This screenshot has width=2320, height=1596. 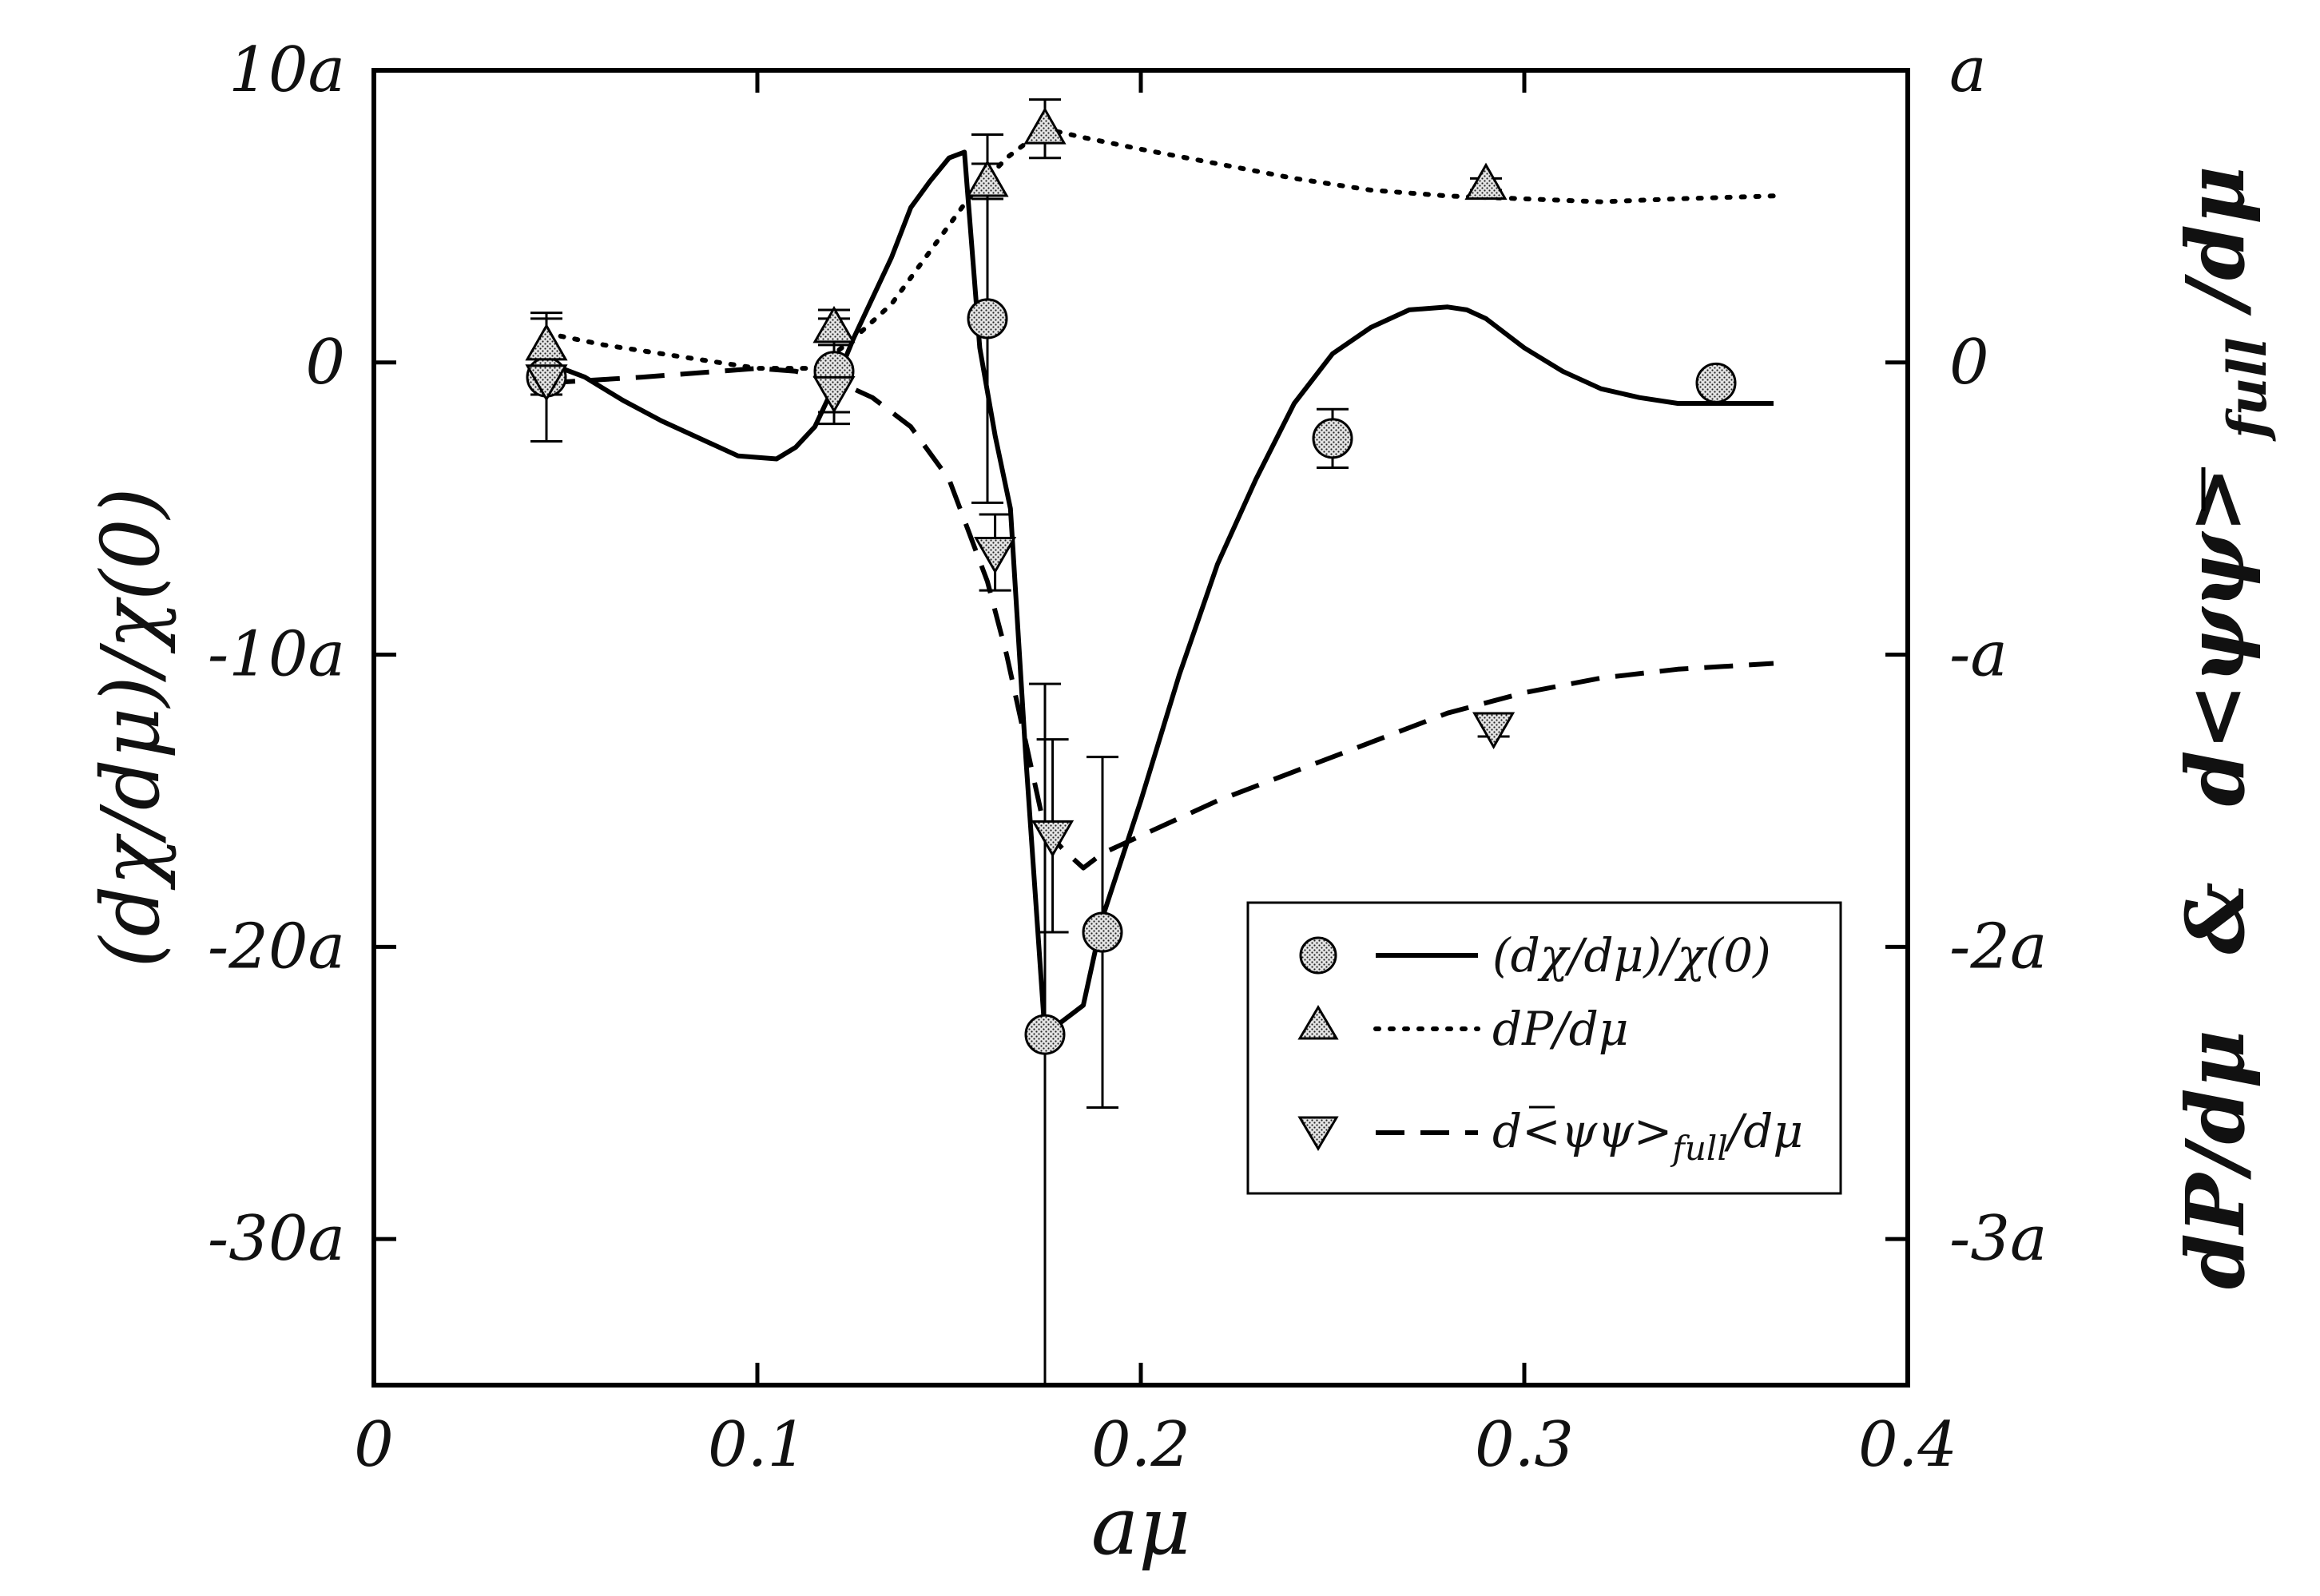 I want to click on y-axis-title-right-sub: full, so click(x=2247, y=389).